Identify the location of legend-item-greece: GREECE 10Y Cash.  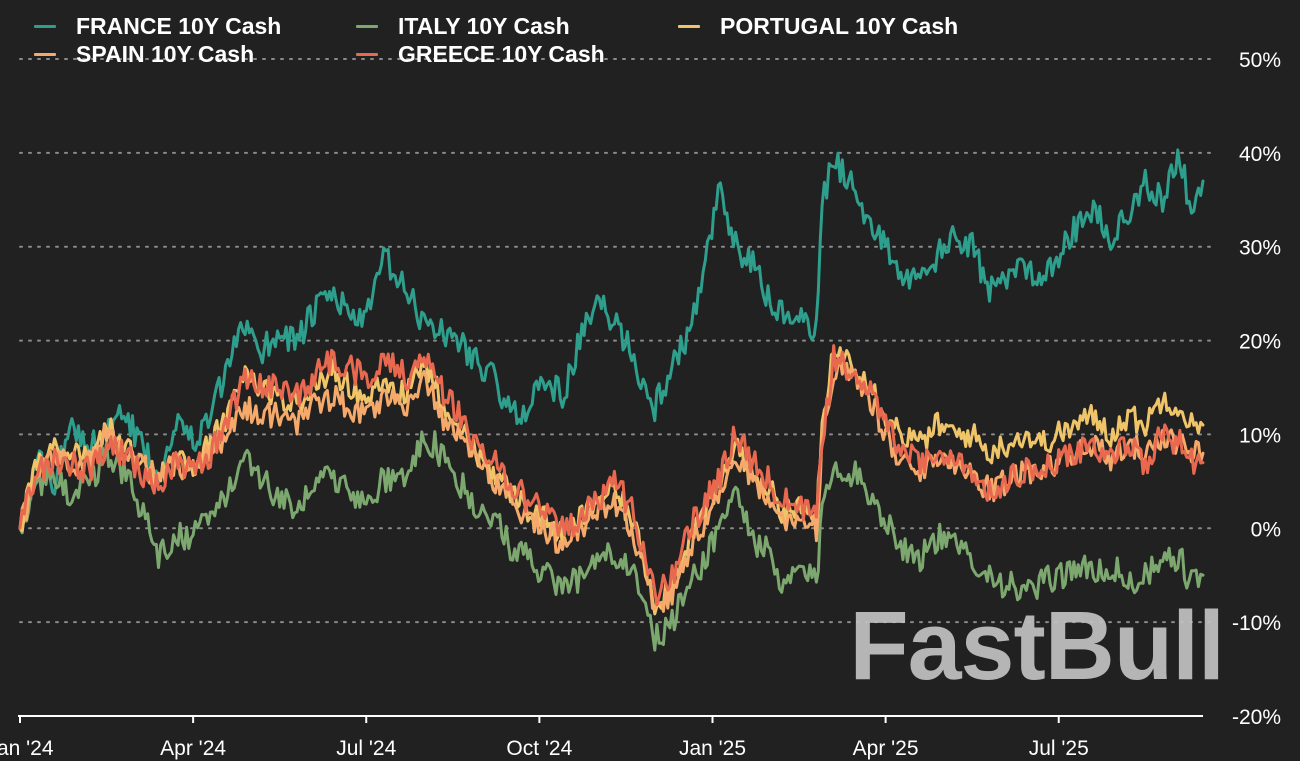
(517, 54).